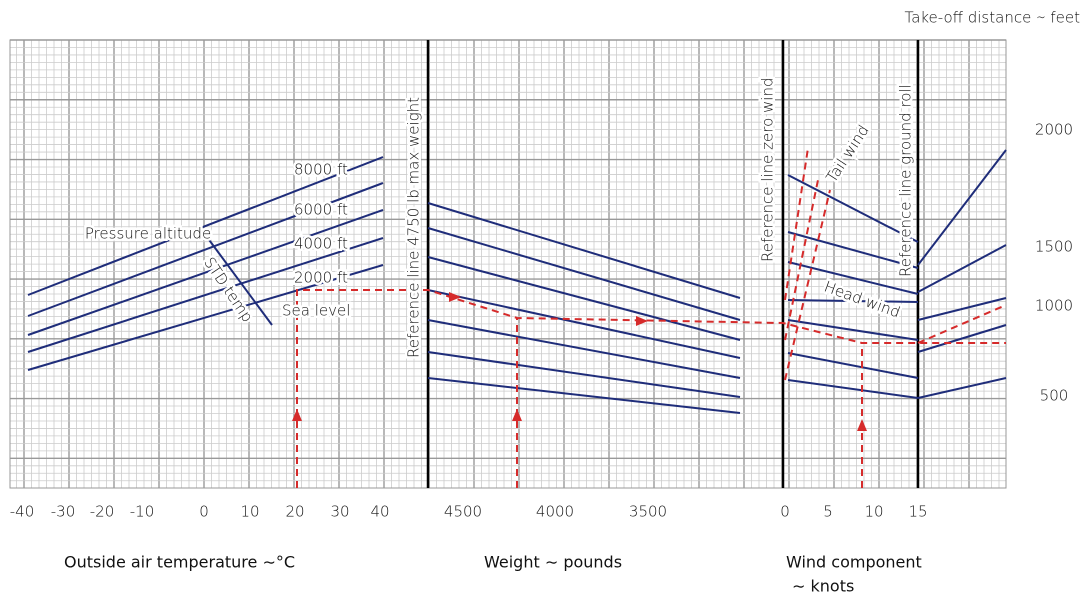  What do you see at coordinates (379, 512) in the screenshot?
I see `x-tick-label: 40` at bounding box center [379, 512].